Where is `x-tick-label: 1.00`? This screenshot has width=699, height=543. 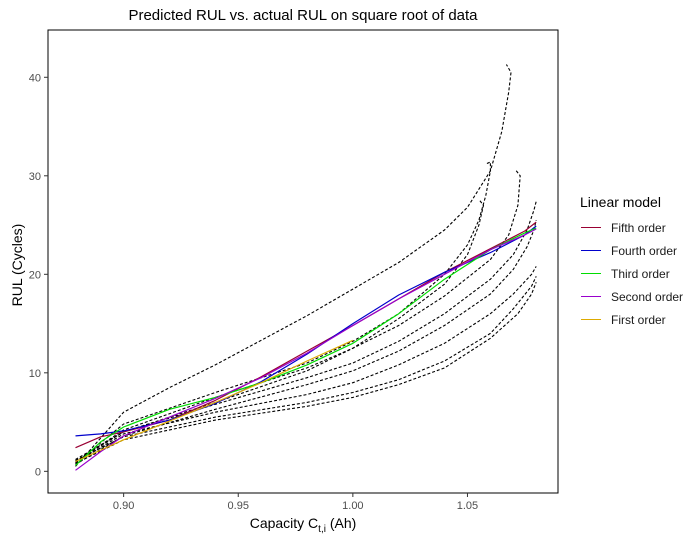 x-tick-label: 1.00 is located at coordinates (352, 506).